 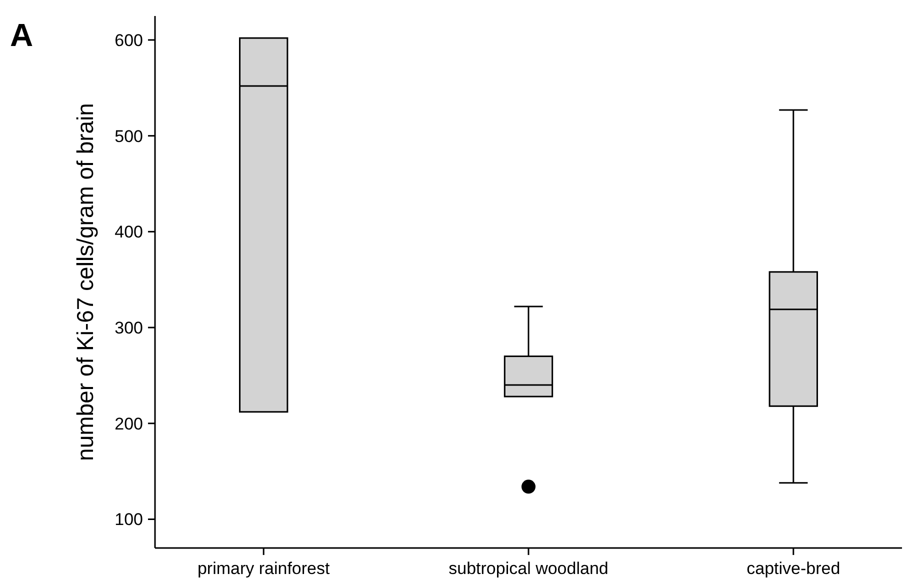 What do you see at coordinates (128, 520) in the screenshot?
I see `y-tick-label: 100` at bounding box center [128, 520].